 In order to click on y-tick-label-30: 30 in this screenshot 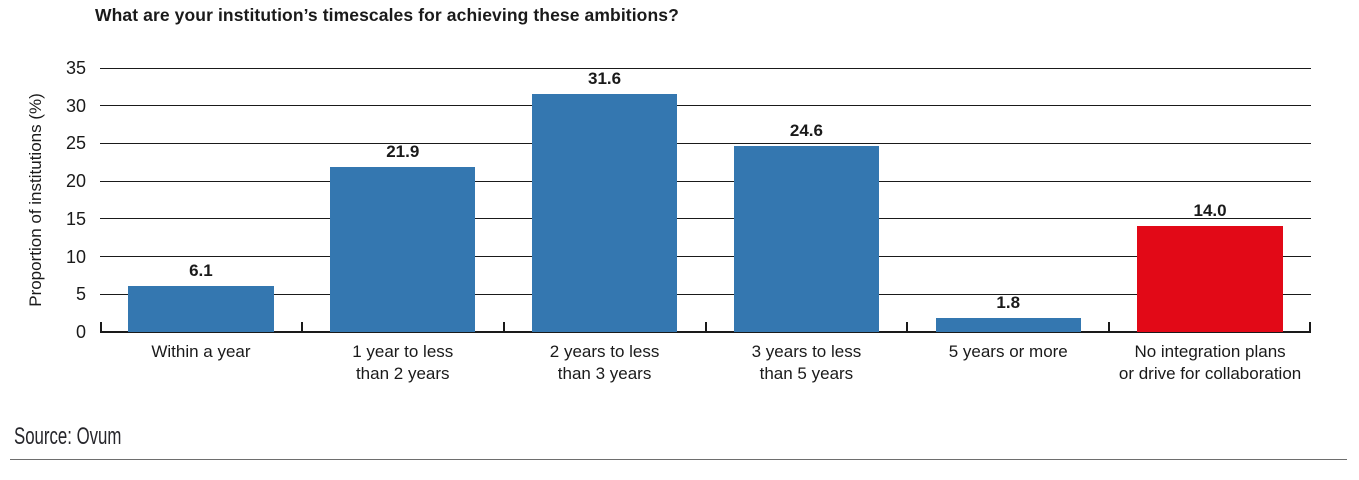, I will do `click(75, 105)`.